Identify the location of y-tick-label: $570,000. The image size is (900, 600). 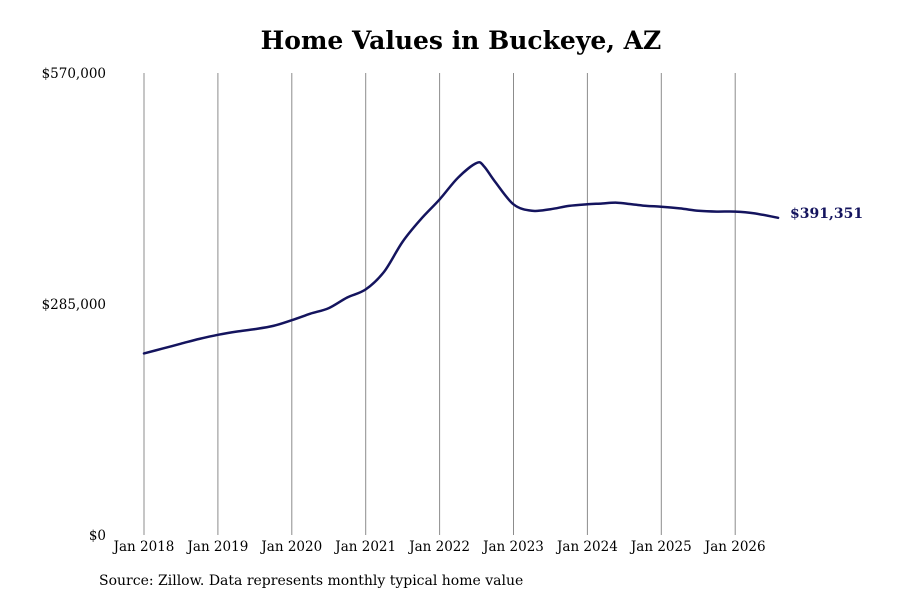
(74, 74).